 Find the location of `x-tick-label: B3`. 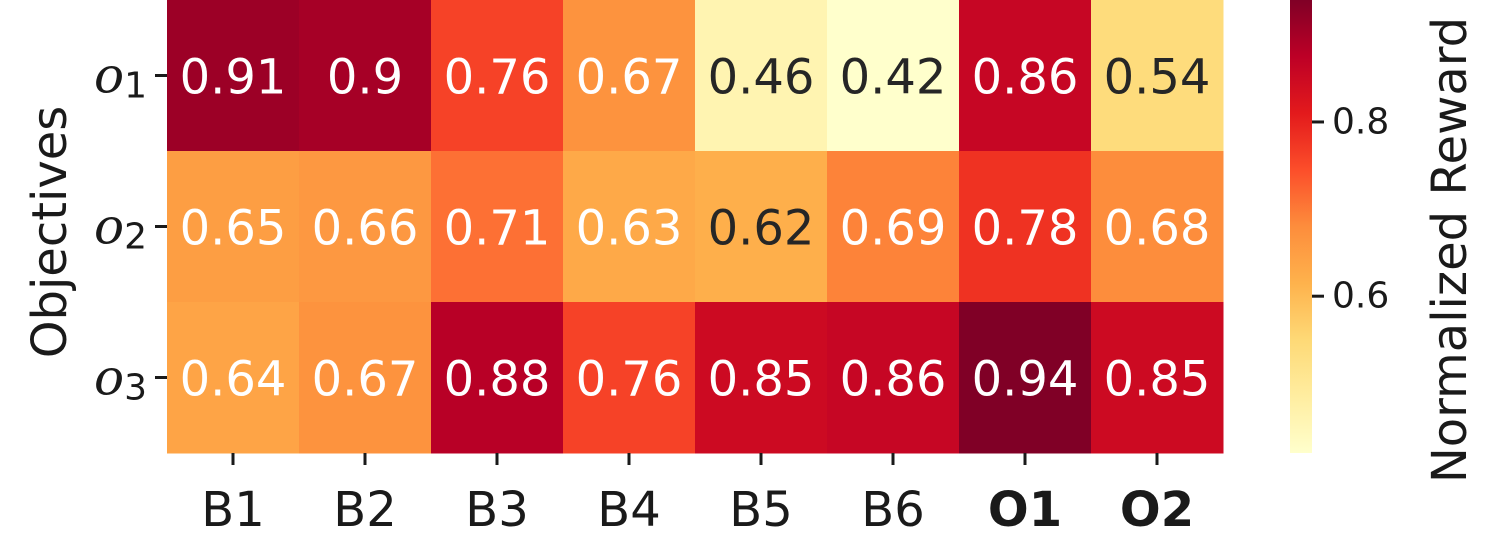

x-tick-label: B3 is located at coordinates (496, 510).